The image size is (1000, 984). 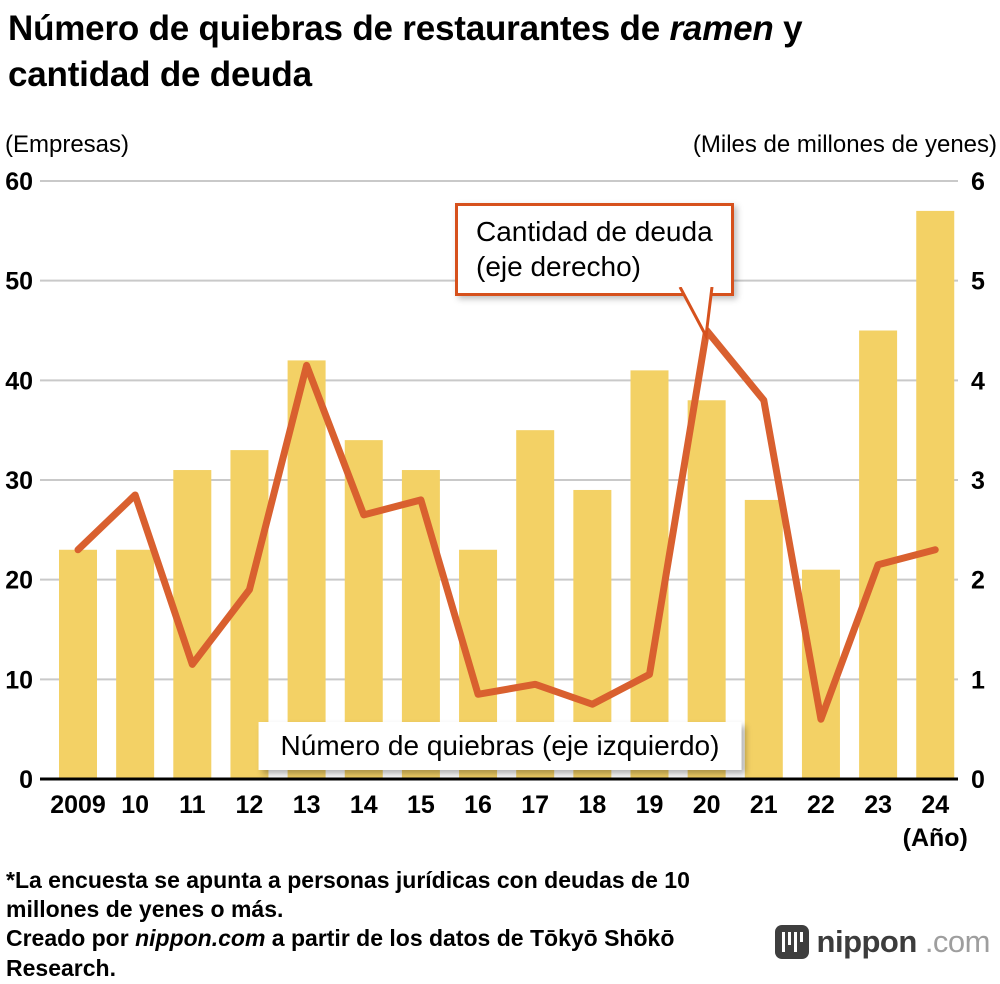 I want to click on left-axis-tick: 30, so click(x=19, y=481).